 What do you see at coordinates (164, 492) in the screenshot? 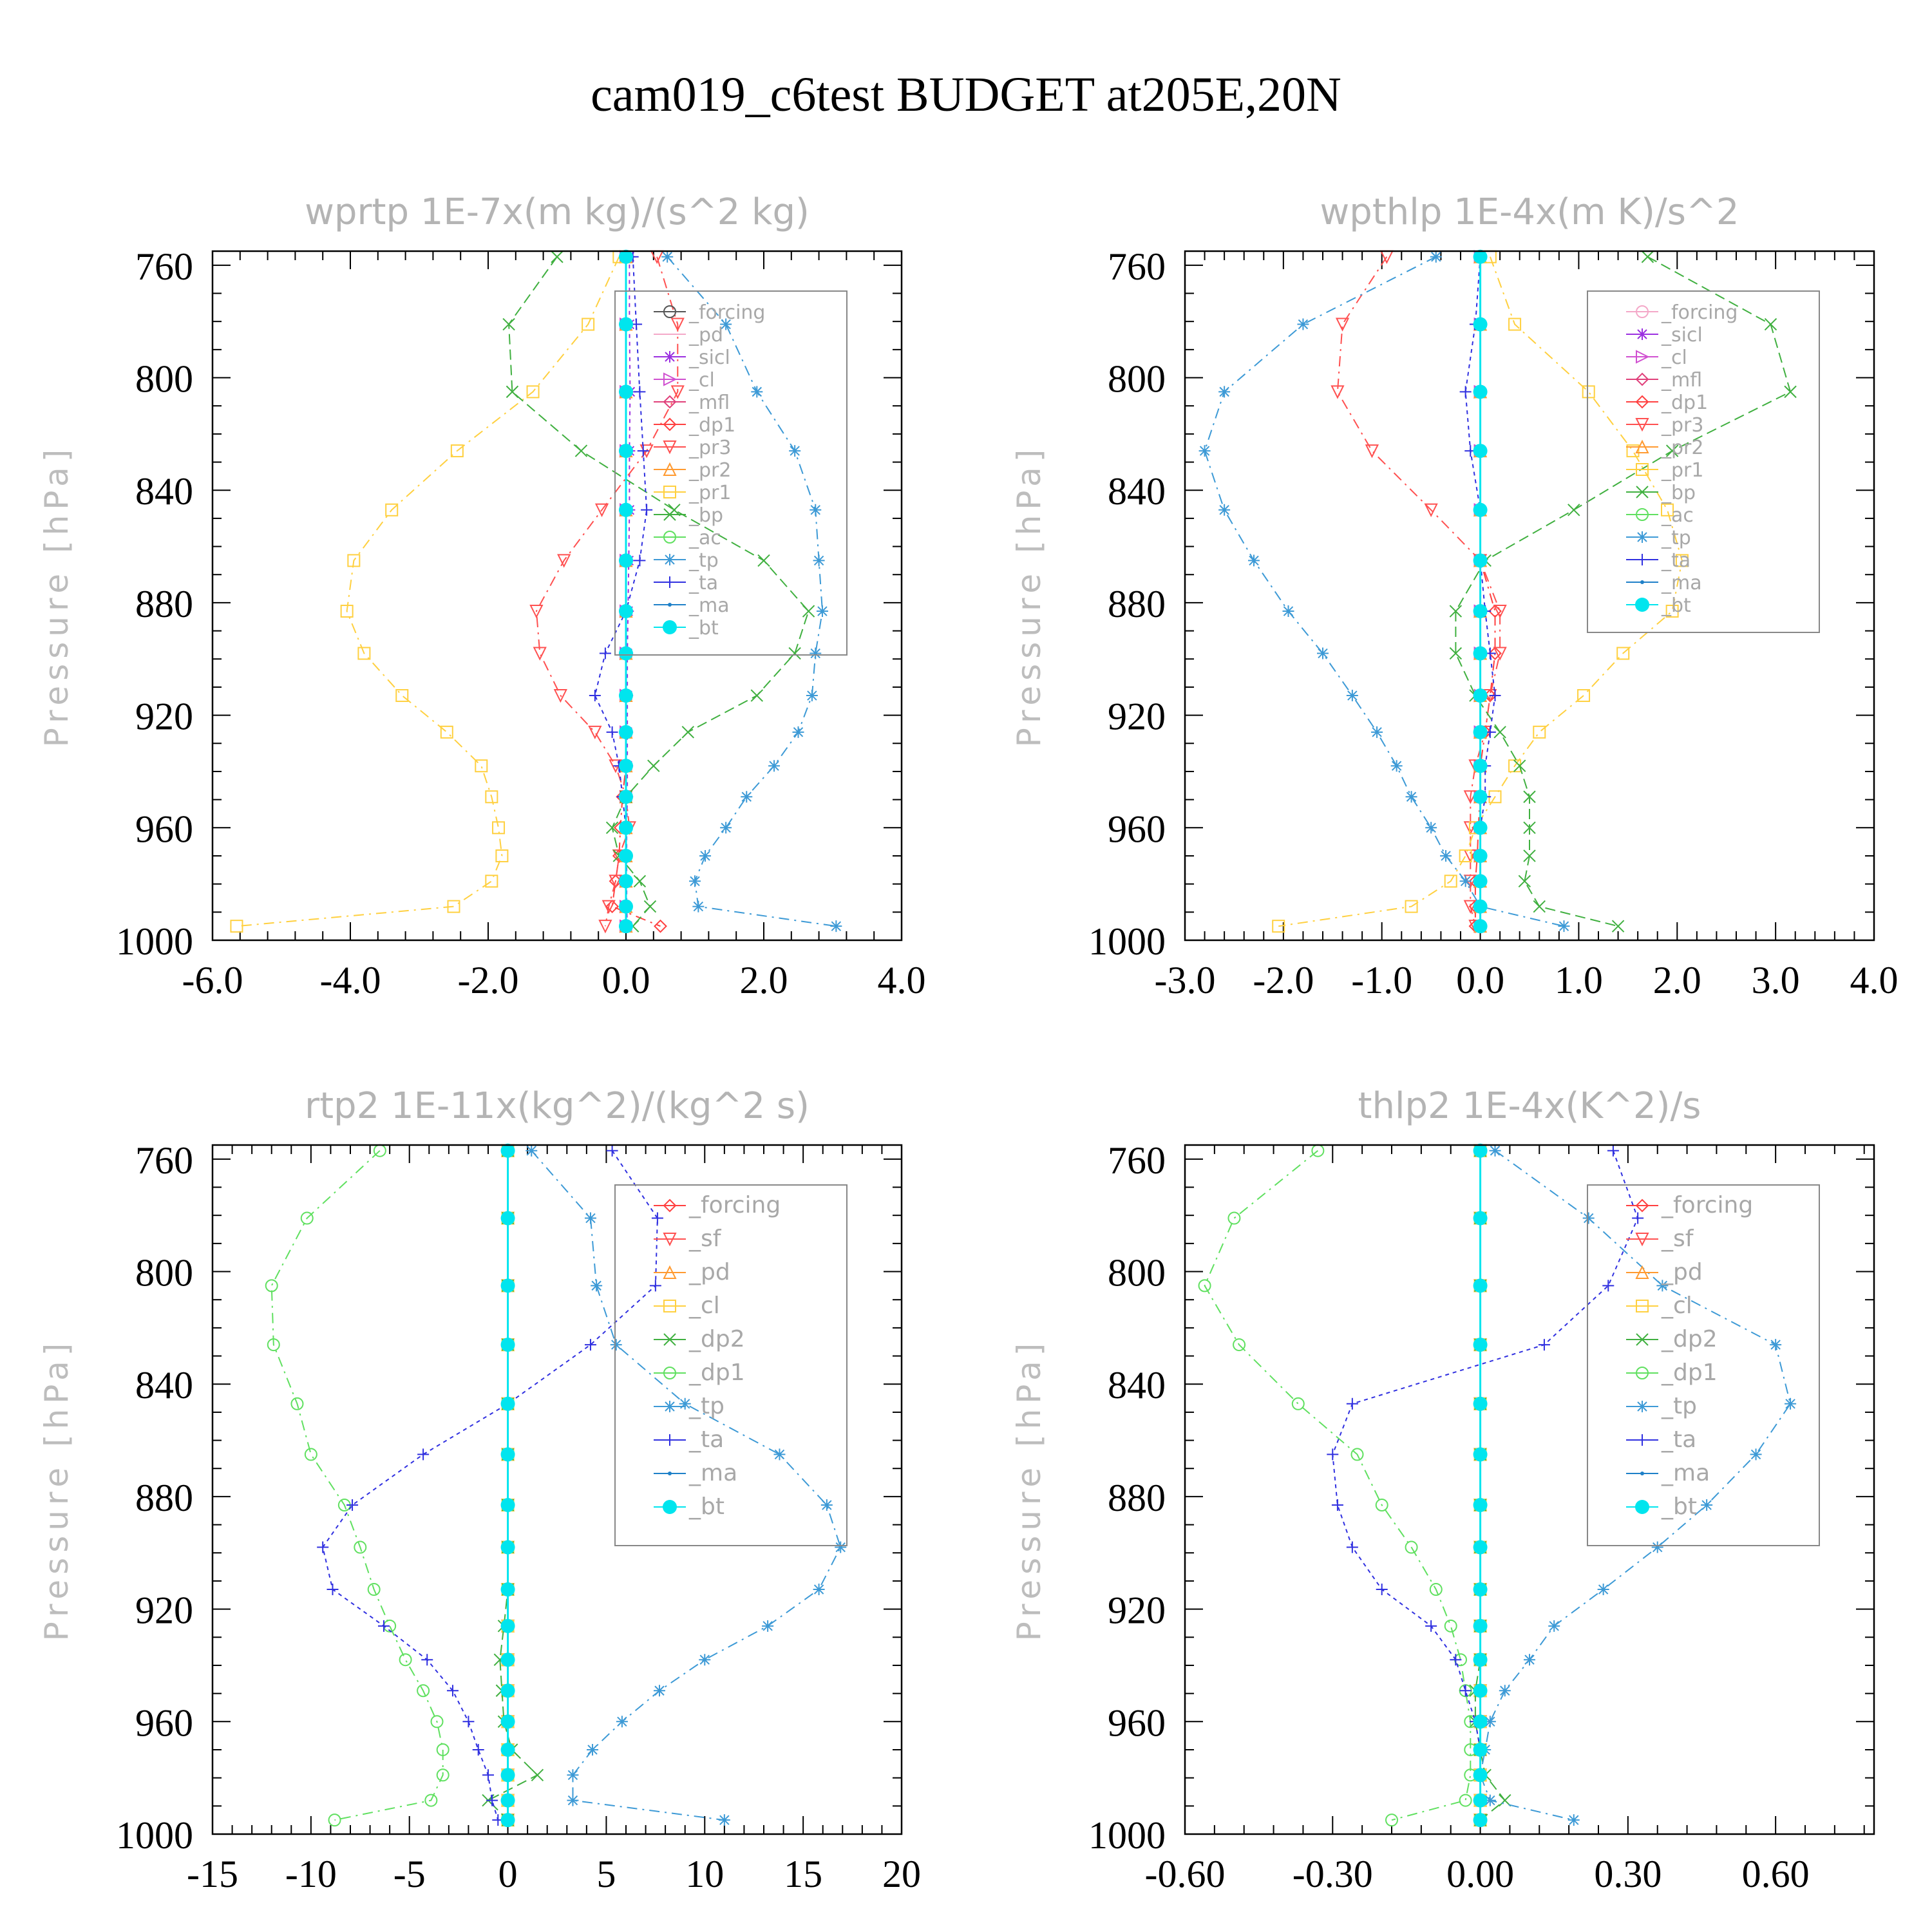
I see `y-tick-label: 840` at bounding box center [164, 492].